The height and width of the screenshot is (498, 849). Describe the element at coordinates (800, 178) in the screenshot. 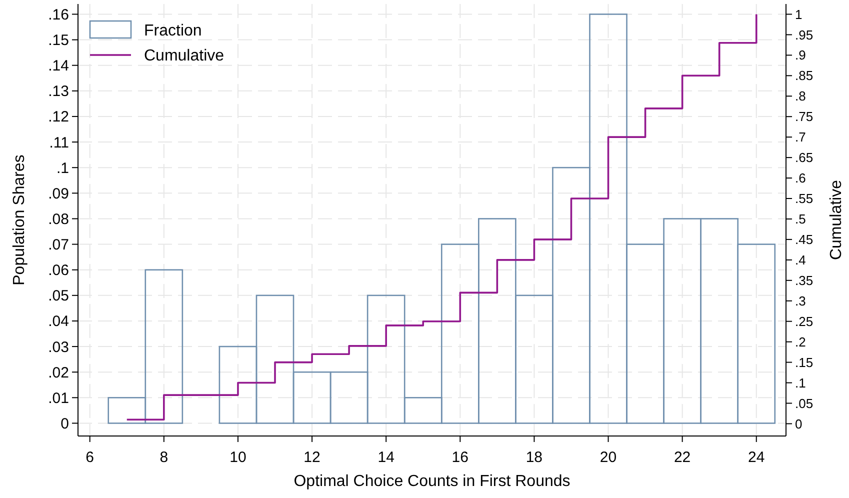

I see `y2-tick-label: .6` at that location.